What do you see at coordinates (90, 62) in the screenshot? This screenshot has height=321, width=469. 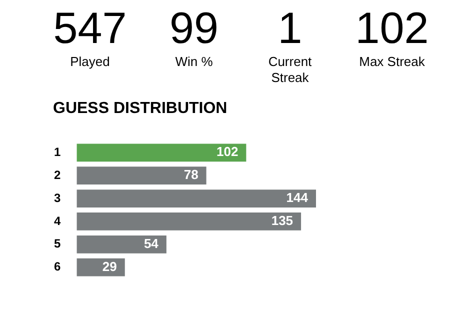 I see `text: Played` at bounding box center [90, 62].